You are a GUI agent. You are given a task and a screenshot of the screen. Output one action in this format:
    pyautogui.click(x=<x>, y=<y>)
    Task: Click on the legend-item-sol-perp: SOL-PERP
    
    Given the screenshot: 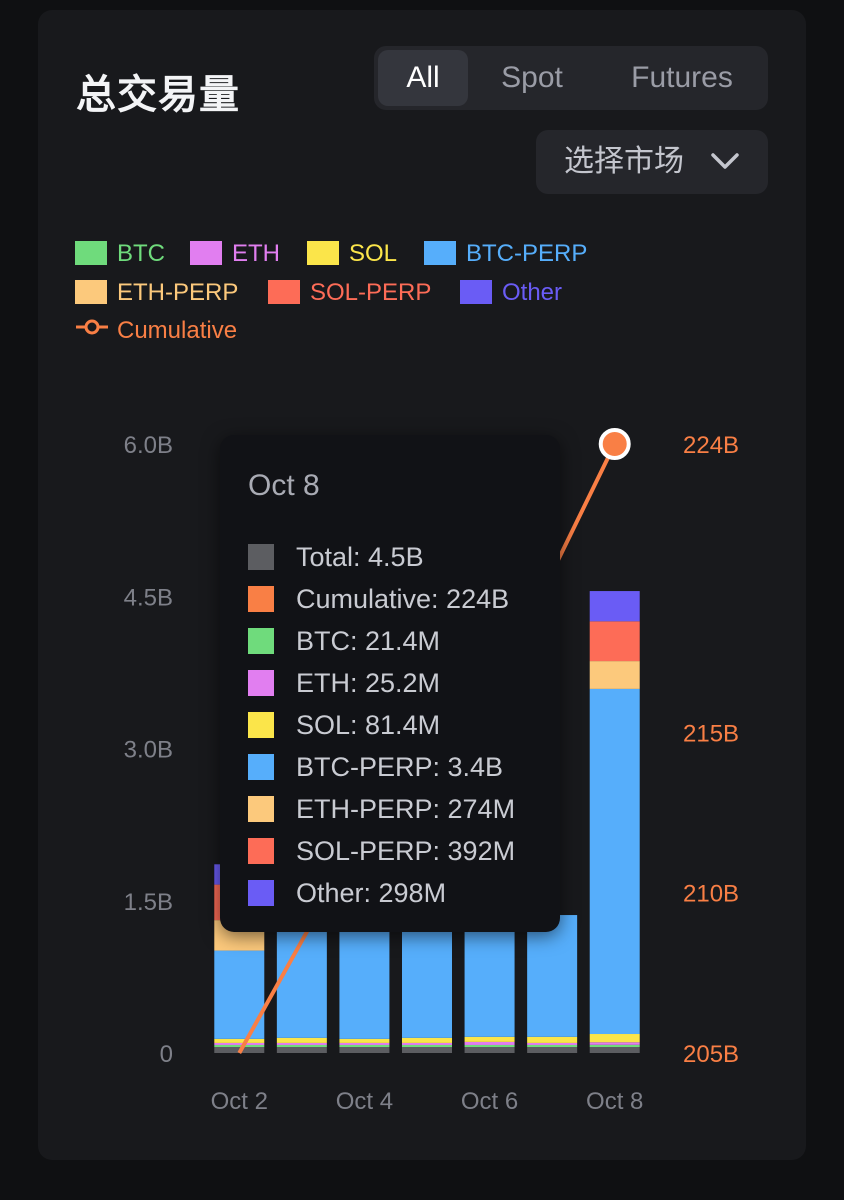 What is the action you would take?
    pyautogui.click(x=349, y=293)
    